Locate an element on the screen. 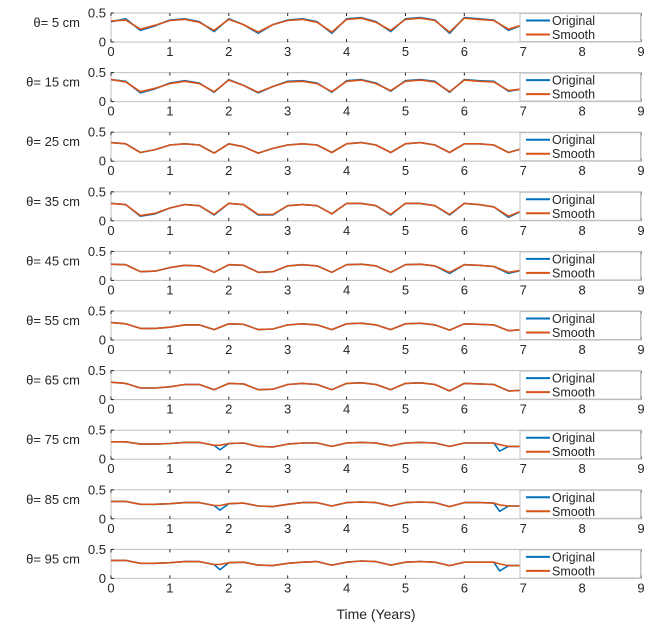 The height and width of the screenshot is (630, 654). row-label: θ= 55 cm is located at coordinates (53, 320).